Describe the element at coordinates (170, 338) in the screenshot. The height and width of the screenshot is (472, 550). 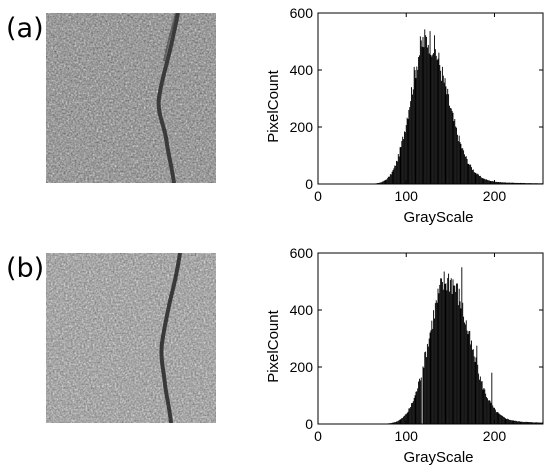
I see `crack-line-b` at that location.